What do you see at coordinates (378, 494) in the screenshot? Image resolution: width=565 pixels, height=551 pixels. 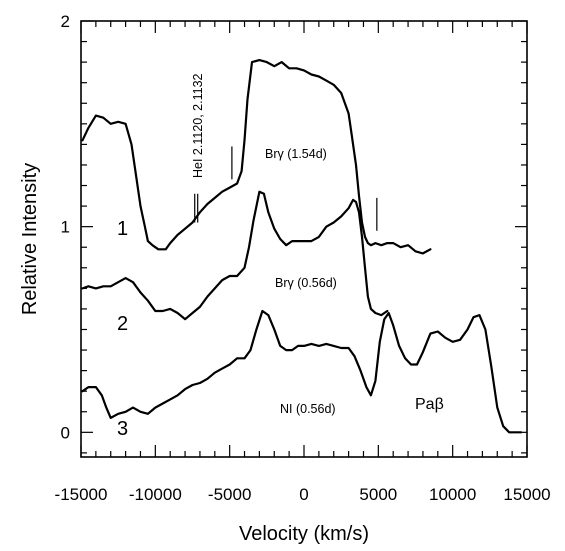 I see `x-tick-label: 5000` at bounding box center [378, 494].